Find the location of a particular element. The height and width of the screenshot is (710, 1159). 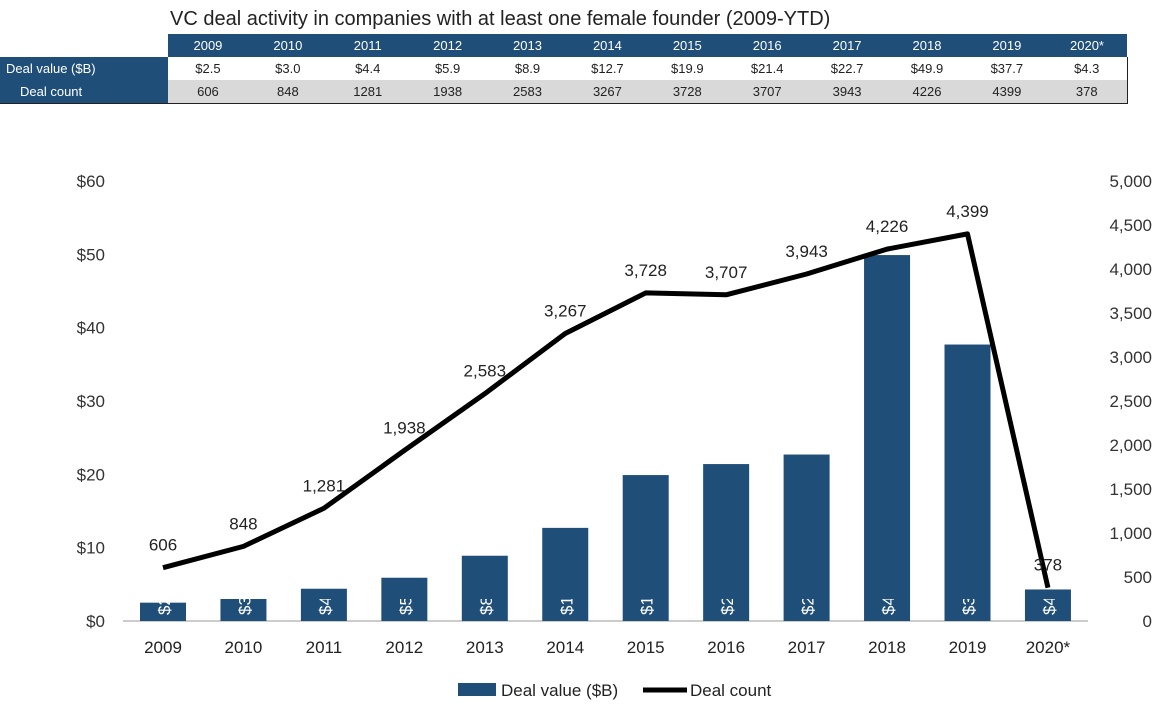

table-cell-value: $19.9 is located at coordinates (687, 68).